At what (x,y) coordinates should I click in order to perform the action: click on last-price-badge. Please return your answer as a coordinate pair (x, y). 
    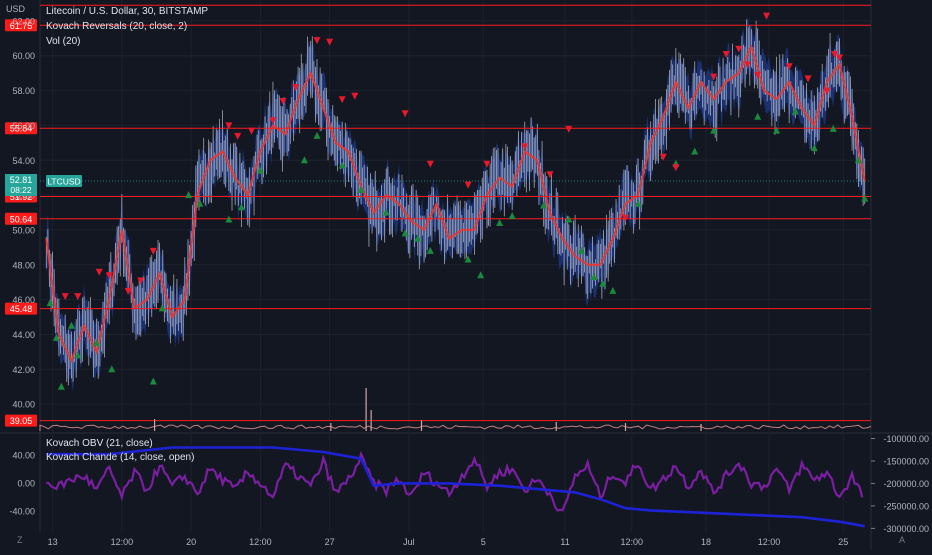
    Looking at the image, I should click on (21, 184).